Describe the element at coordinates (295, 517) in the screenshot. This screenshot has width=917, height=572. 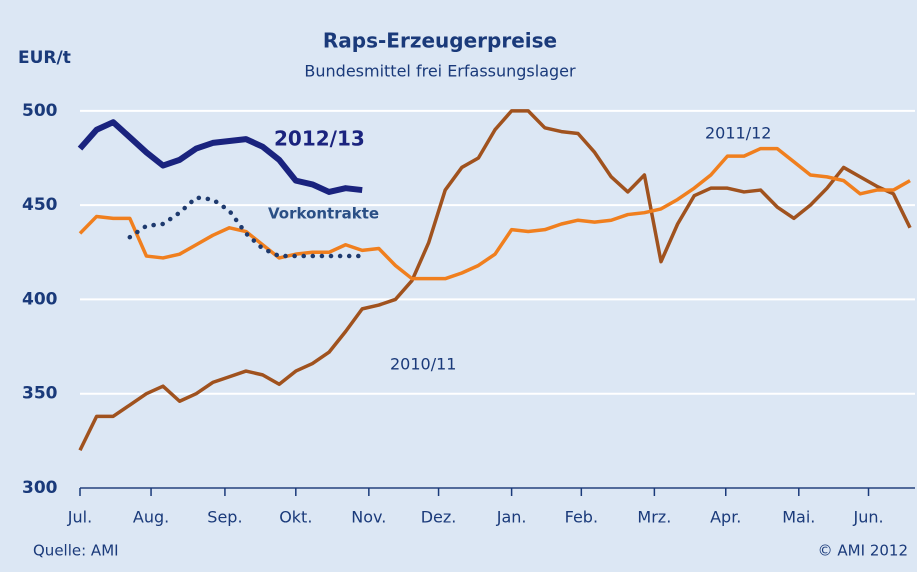
I see `x-tick-label: Okt.` at that location.